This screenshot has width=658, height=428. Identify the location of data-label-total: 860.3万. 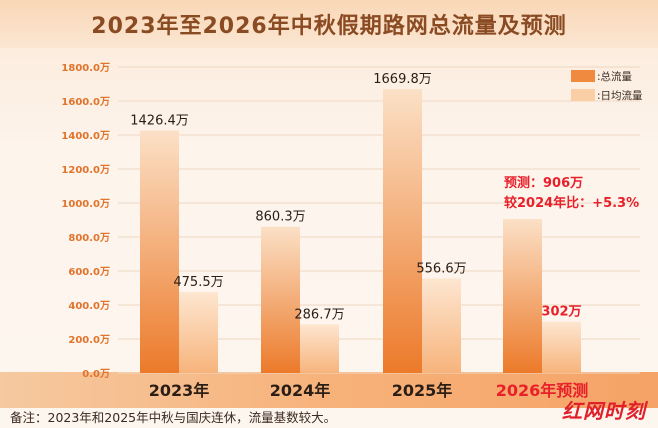
(280, 217).